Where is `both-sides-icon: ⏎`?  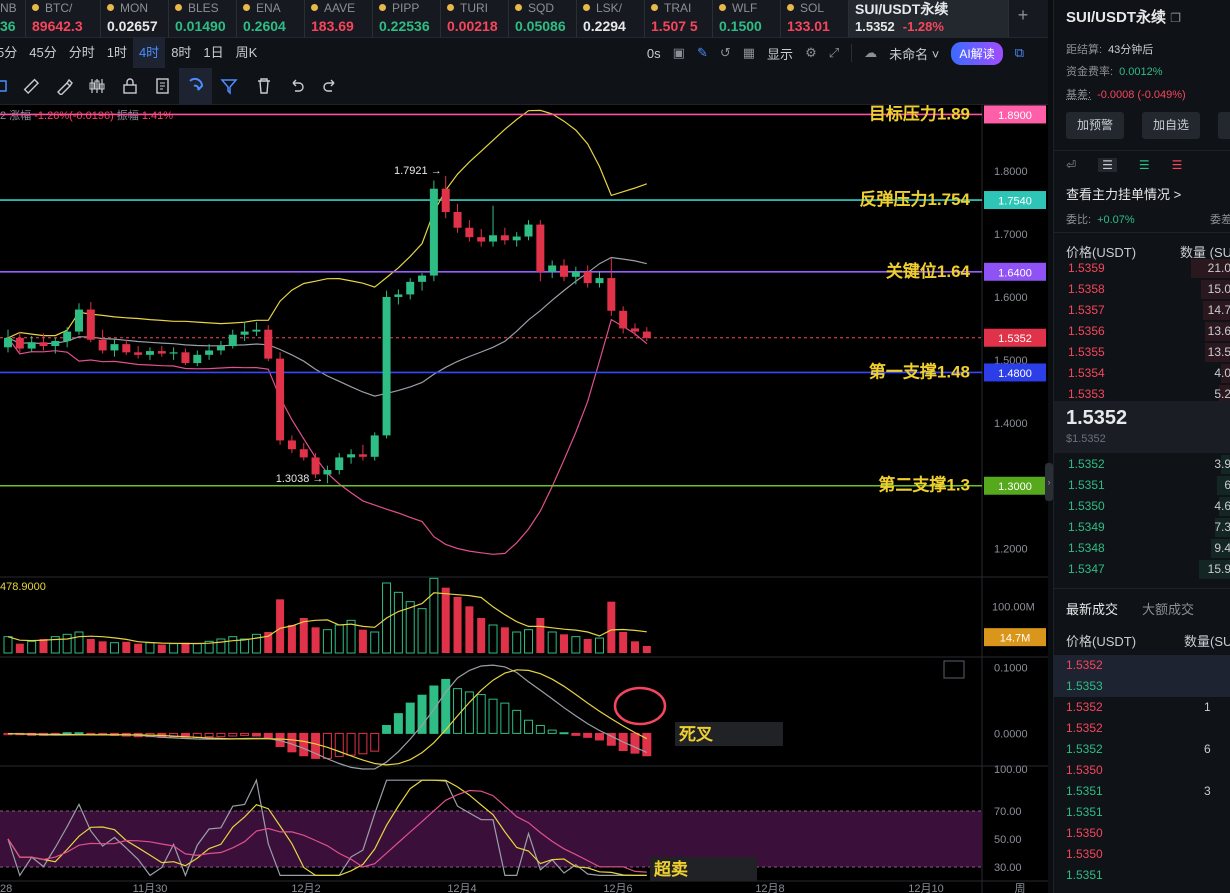 both-sides-icon: ⏎ is located at coordinates (1071, 165).